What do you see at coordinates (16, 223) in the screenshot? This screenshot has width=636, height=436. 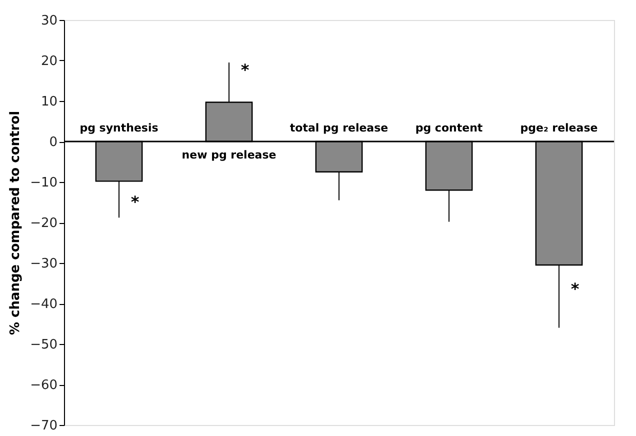 I see `y-axis-title: % change compared to control` at bounding box center [16, 223].